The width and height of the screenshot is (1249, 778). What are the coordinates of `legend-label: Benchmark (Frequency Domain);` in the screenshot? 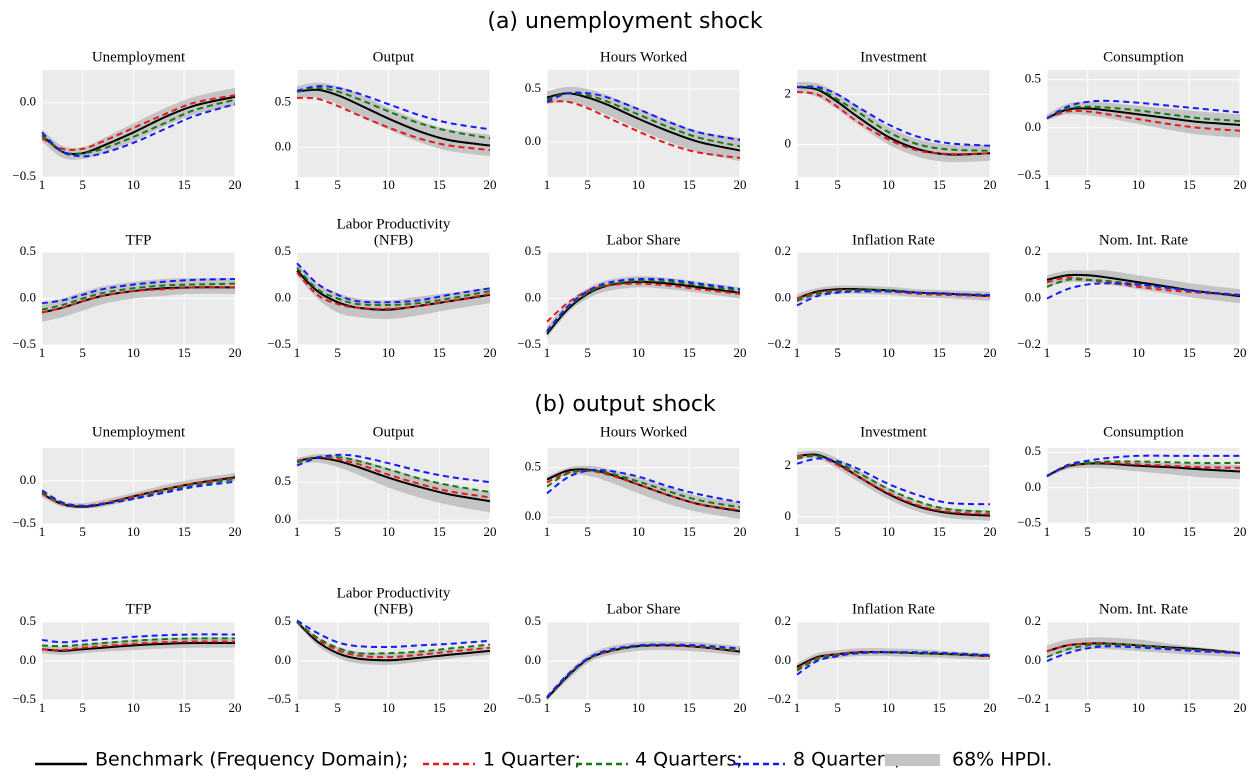 It's located at (251, 760).